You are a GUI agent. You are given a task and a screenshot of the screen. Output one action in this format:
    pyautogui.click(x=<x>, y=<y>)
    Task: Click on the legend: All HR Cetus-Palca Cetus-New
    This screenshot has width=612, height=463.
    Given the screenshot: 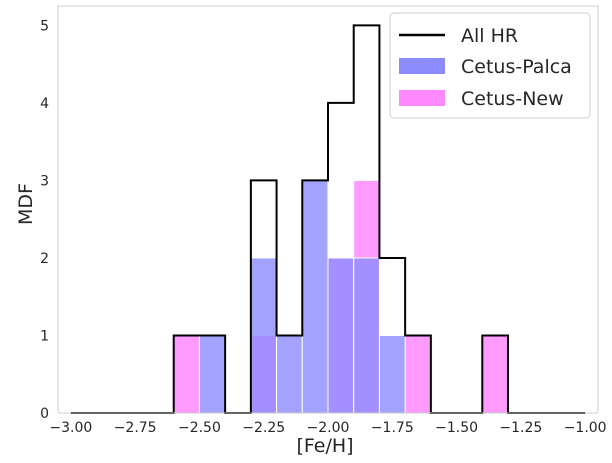 What is the action you would take?
    pyautogui.click(x=490, y=65)
    